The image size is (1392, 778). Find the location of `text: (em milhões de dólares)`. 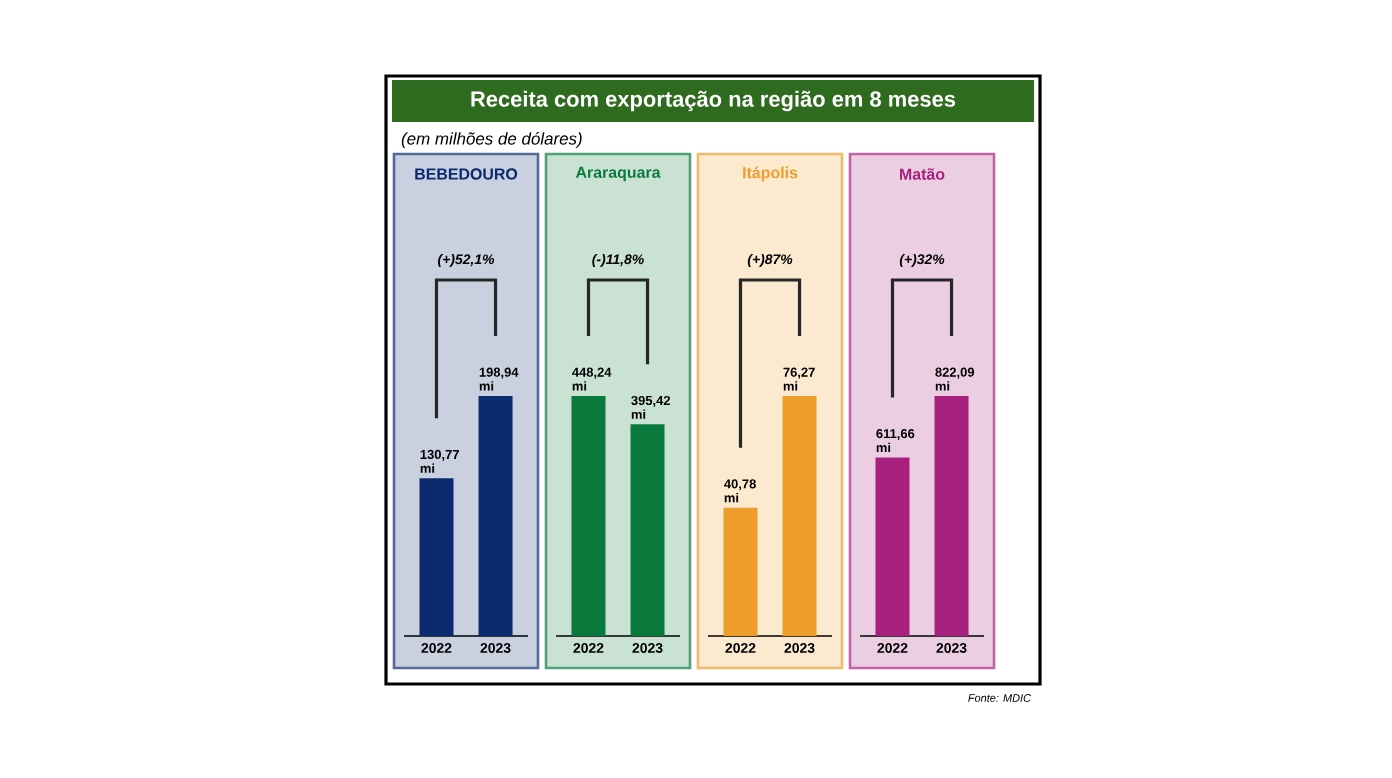

text: (em milhões de dólares) is located at coordinates (491, 140).